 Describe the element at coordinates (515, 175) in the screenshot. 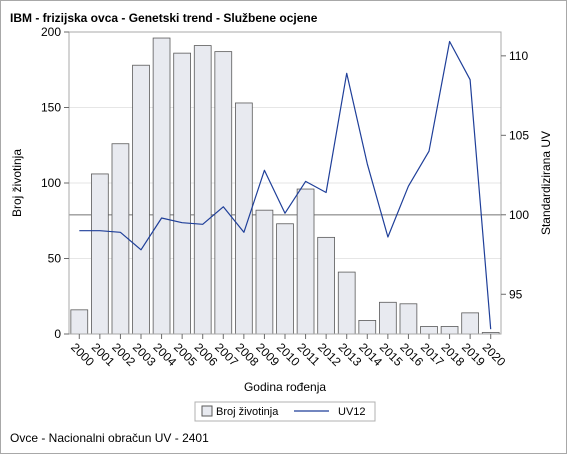

I see `y-axis-right: 95 100 105 110` at that location.